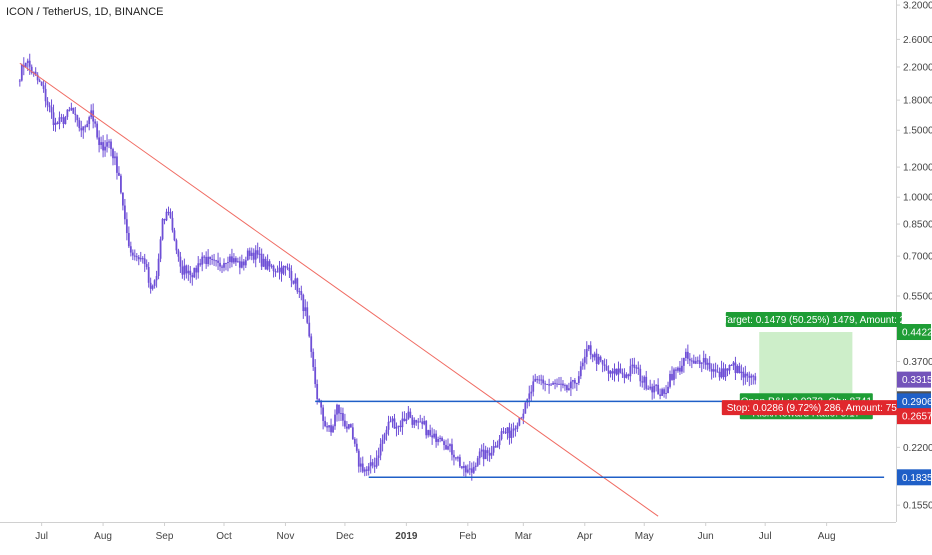 Image resolution: width=932 pixels, height=555 pixels. I want to click on time-tick-label: Nov, so click(286, 536).